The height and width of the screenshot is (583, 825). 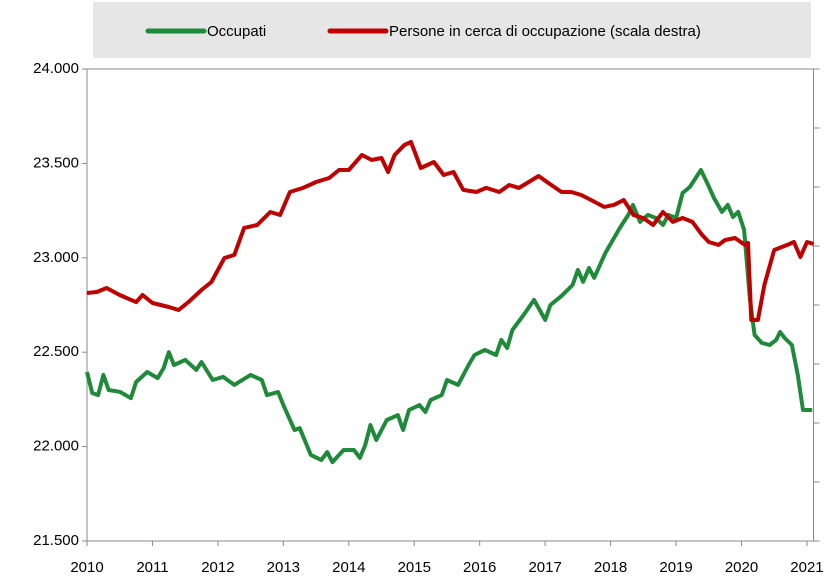 What do you see at coordinates (86, 567) in the screenshot?
I see `x-tick-label: 2010` at bounding box center [86, 567].